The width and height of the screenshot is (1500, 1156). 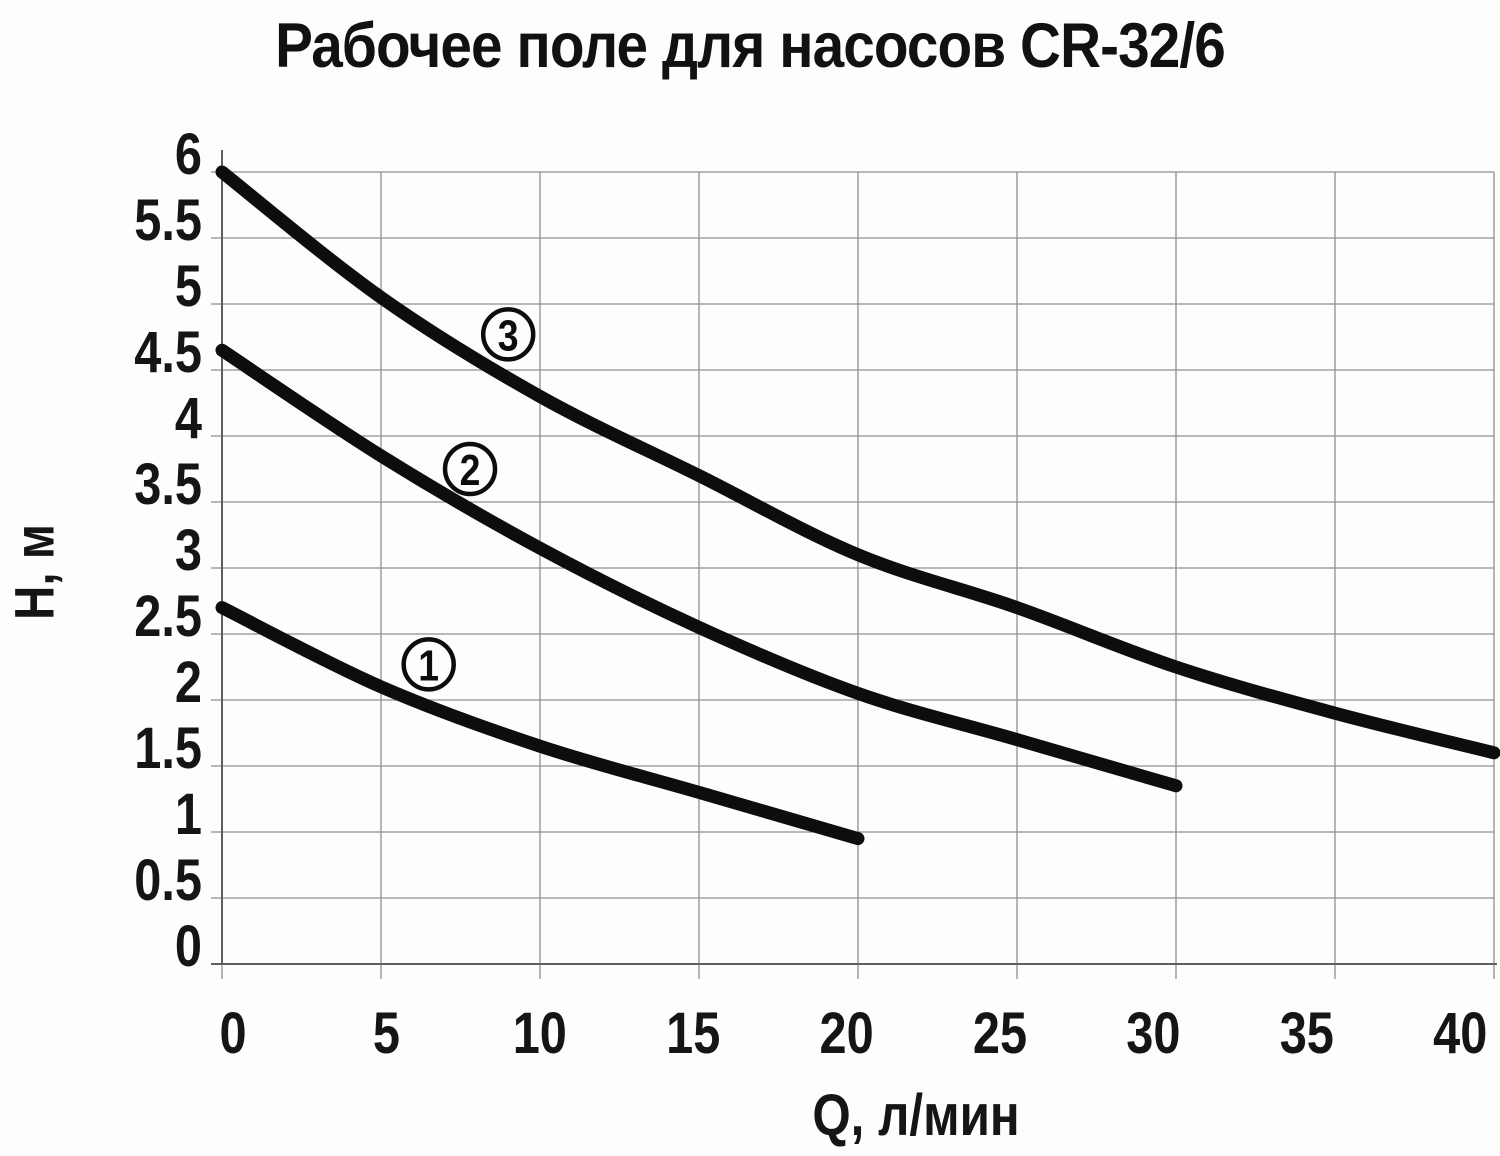 I want to click on y-tick-label-3-5: 3.5, so click(x=168, y=485).